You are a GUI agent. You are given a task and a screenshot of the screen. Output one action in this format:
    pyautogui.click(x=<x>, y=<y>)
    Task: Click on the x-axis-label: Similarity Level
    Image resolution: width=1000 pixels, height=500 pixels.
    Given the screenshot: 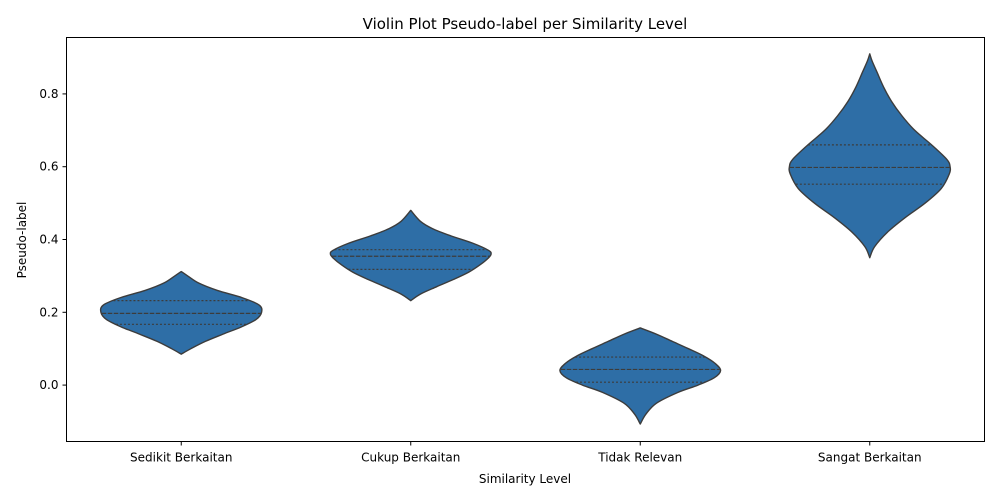 What is the action you would take?
    pyautogui.click(x=525, y=479)
    